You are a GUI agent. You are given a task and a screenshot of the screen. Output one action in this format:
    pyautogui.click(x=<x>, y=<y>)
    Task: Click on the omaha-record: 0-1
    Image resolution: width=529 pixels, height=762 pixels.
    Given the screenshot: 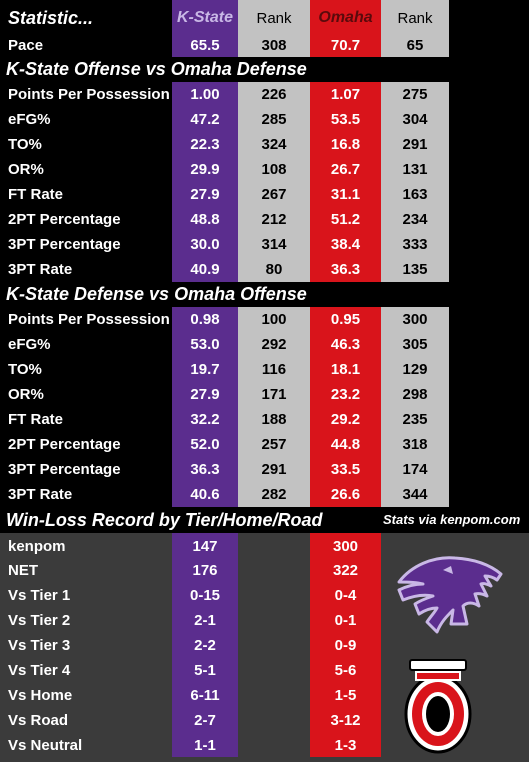 What is the action you would take?
    pyautogui.click(x=345, y=621)
    